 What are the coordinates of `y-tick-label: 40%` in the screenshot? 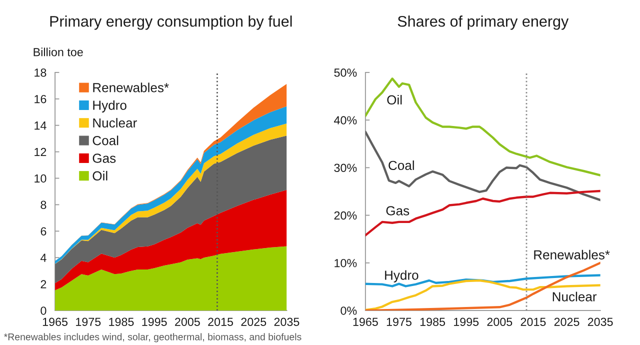 It's located at (345, 120).